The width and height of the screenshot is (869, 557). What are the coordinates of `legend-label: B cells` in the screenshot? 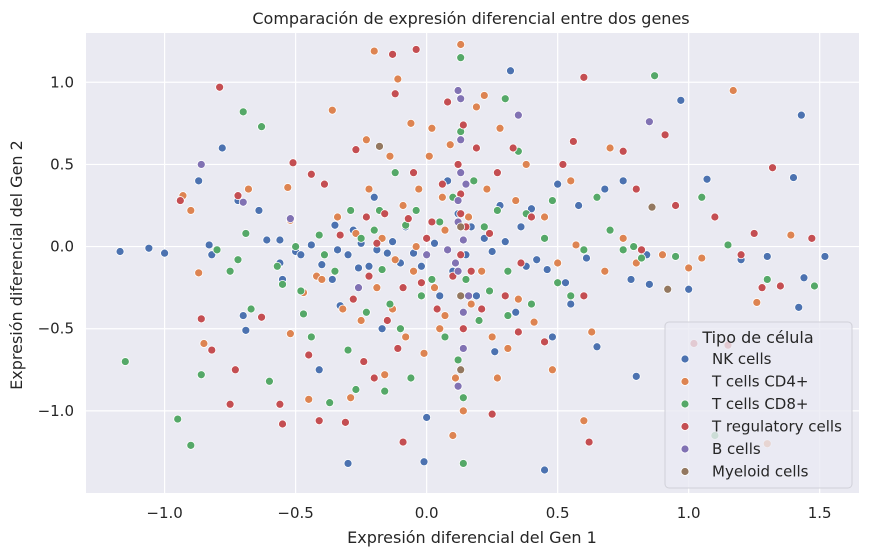 It's located at (736, 449).